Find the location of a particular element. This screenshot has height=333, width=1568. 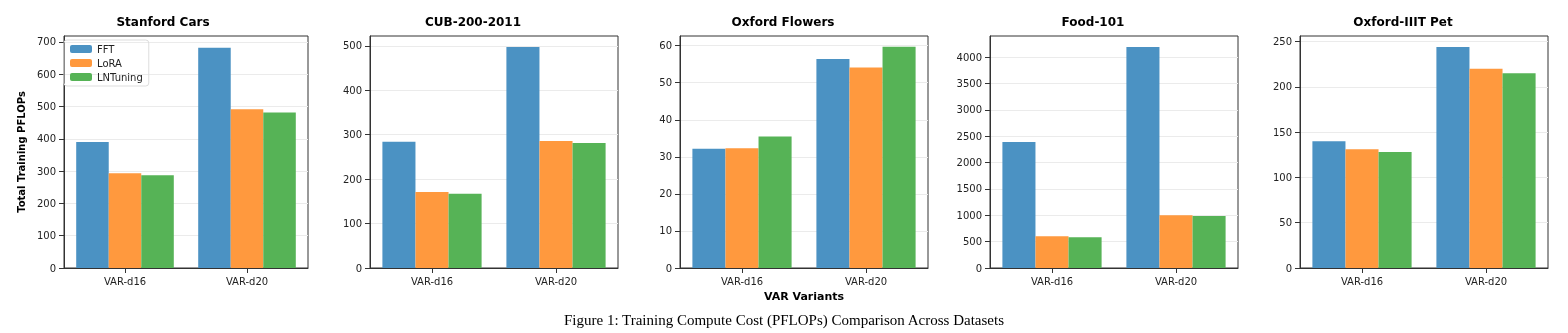

y-tick-label: 20 is located at coordinates (665, 194).